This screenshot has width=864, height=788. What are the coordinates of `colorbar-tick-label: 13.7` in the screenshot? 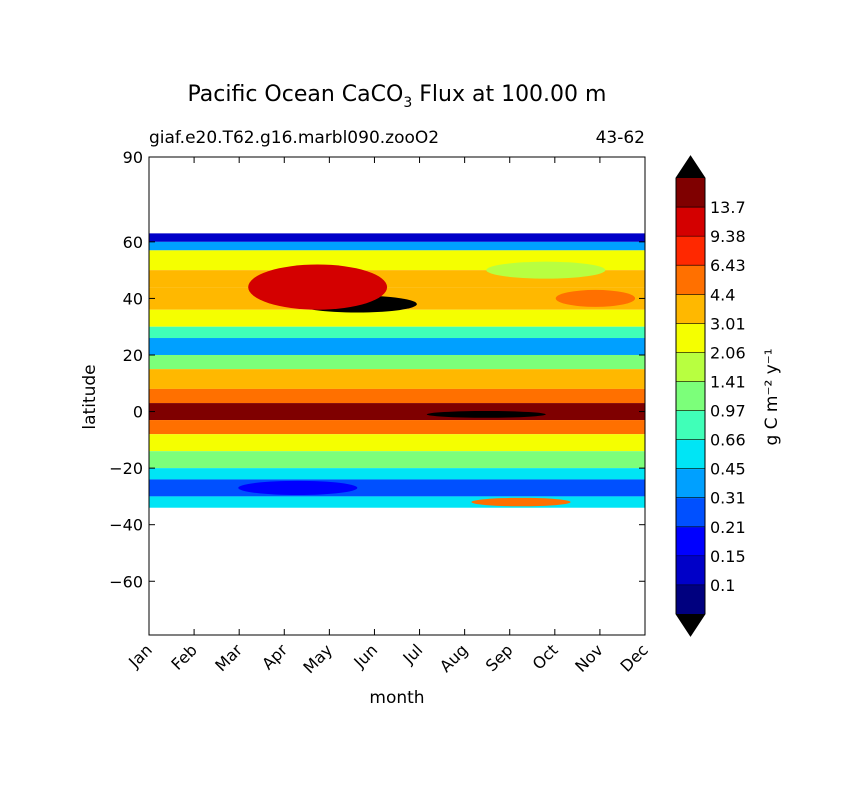 It's located at (728, 207).